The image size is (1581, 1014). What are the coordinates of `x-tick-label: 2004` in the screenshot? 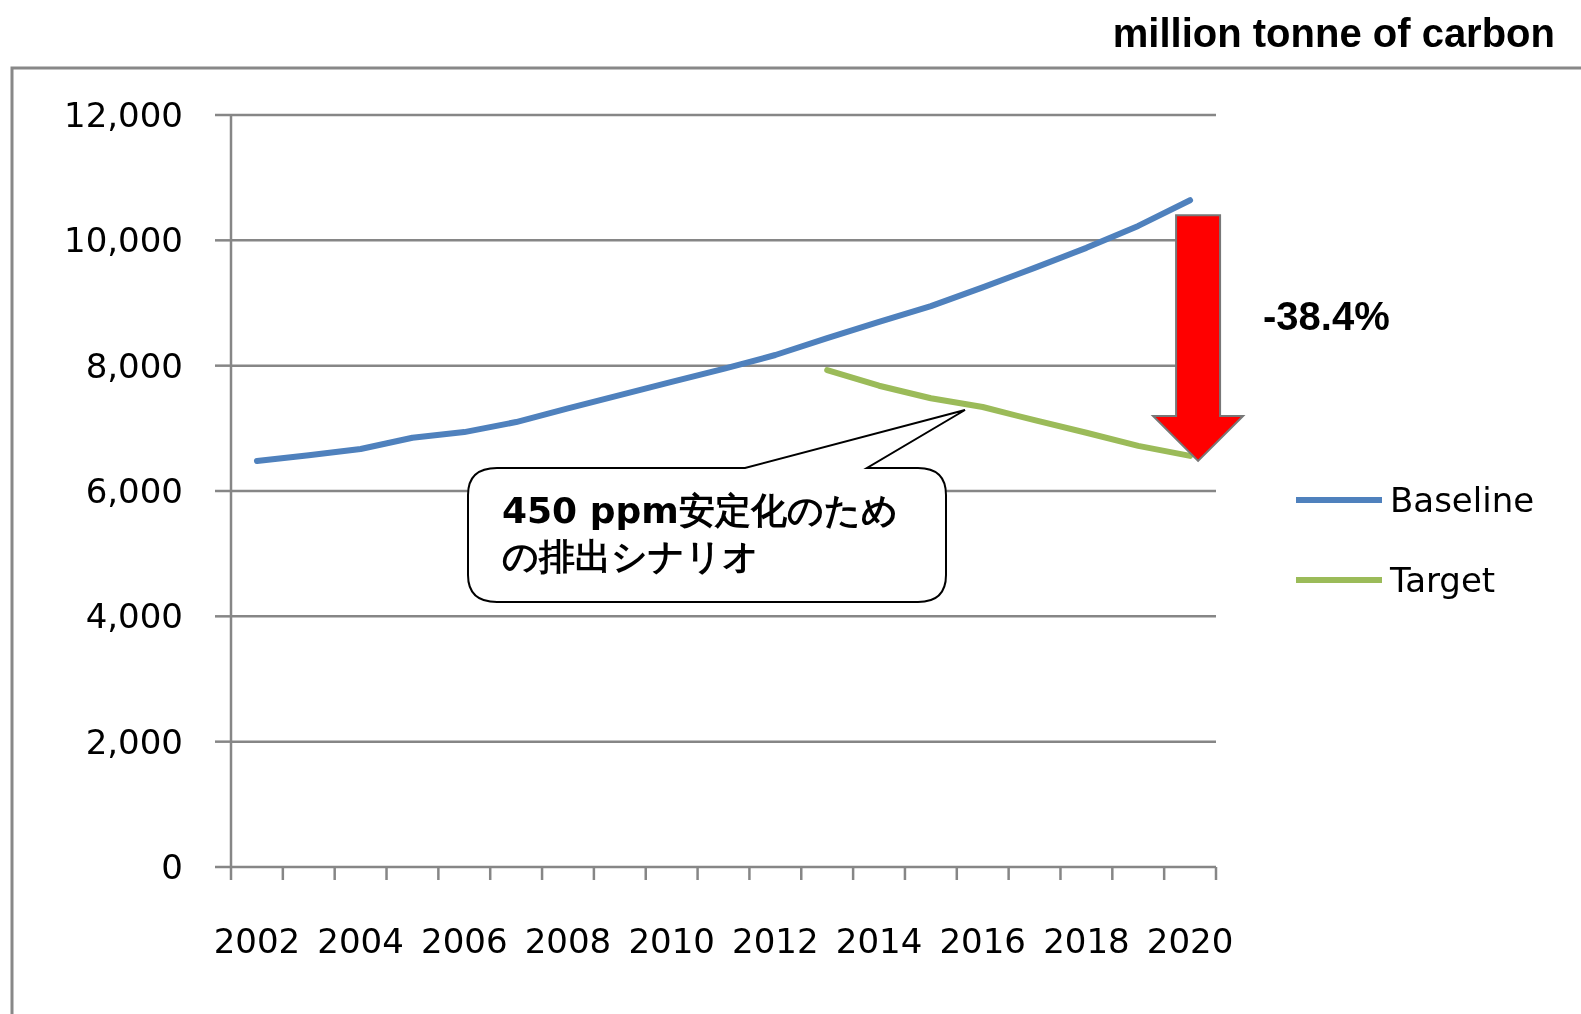 It's located at (360, 941).